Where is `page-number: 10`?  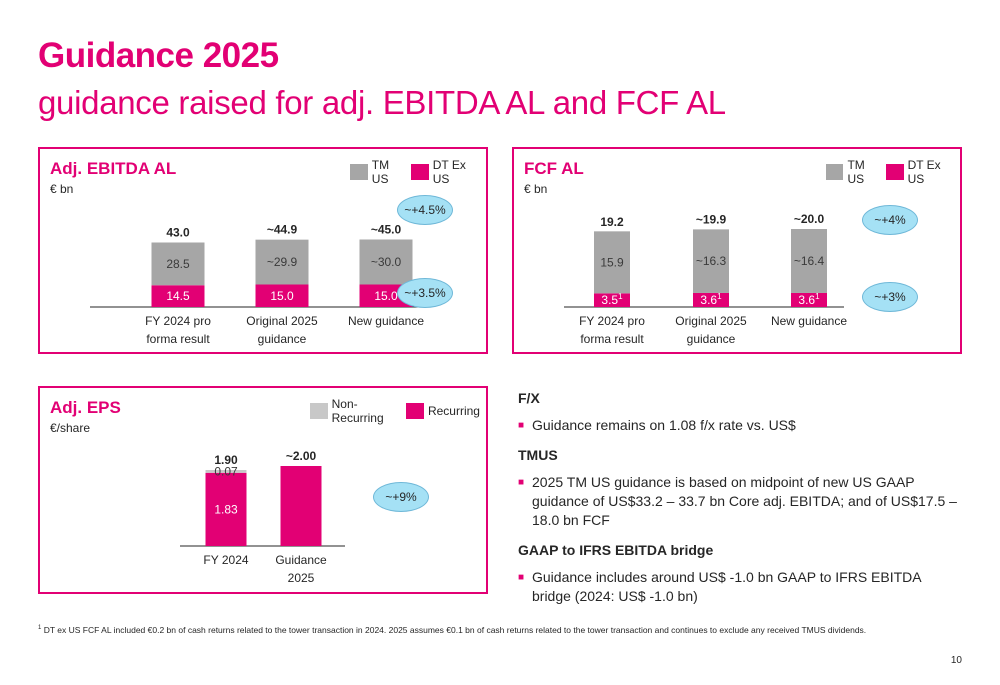 page-number: 10 is located at coordinates (956, 660).